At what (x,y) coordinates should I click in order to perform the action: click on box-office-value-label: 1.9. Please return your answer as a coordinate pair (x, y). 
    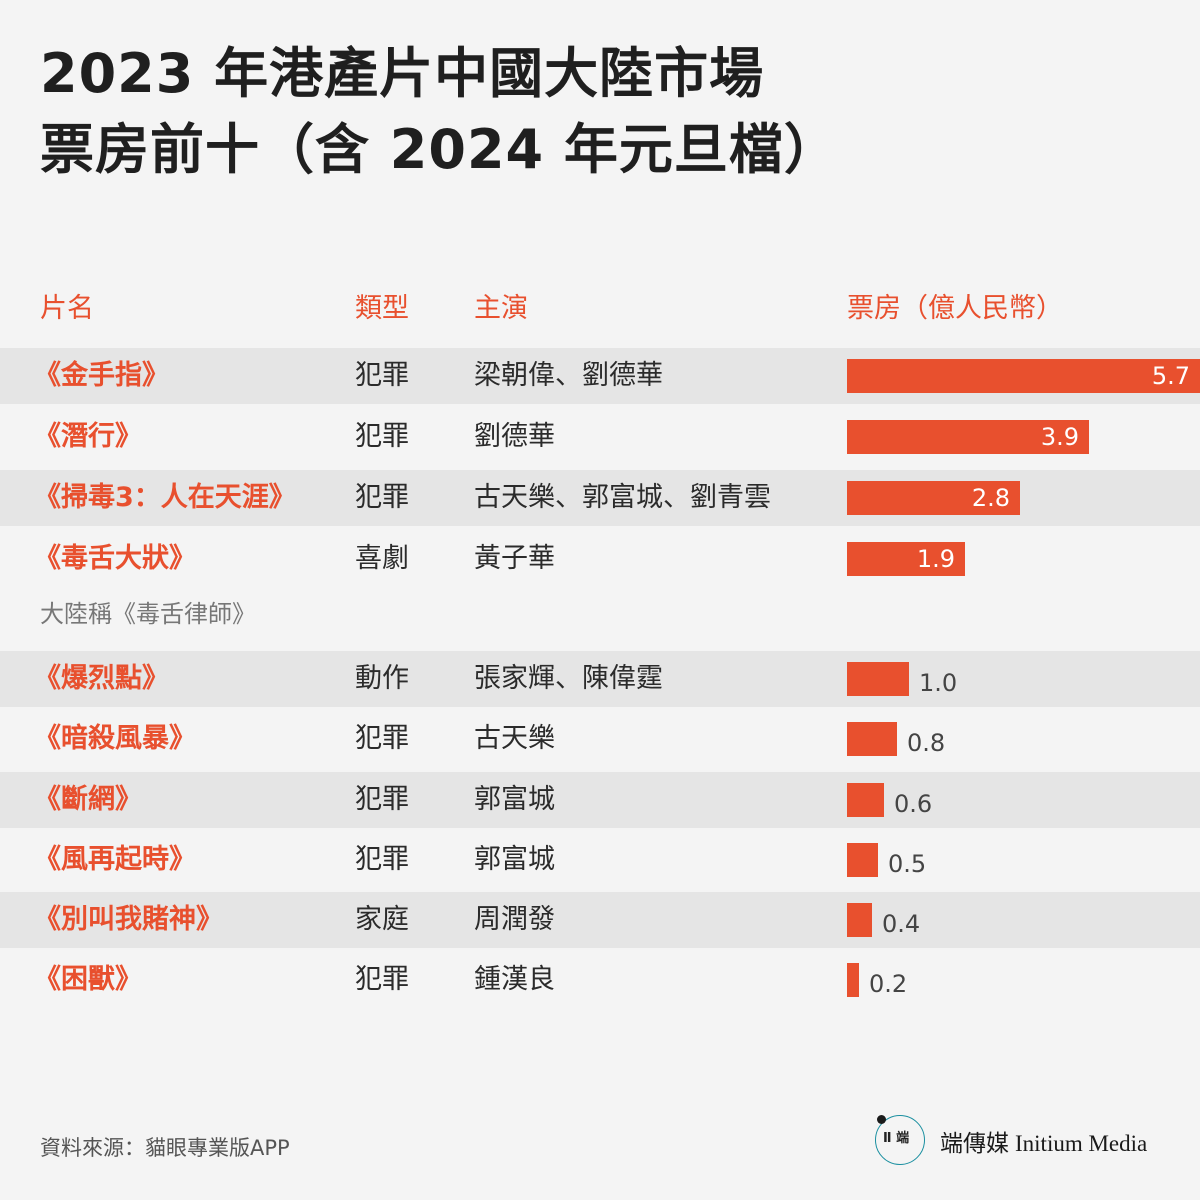
    Looking at the image, I should click on (935, 559).